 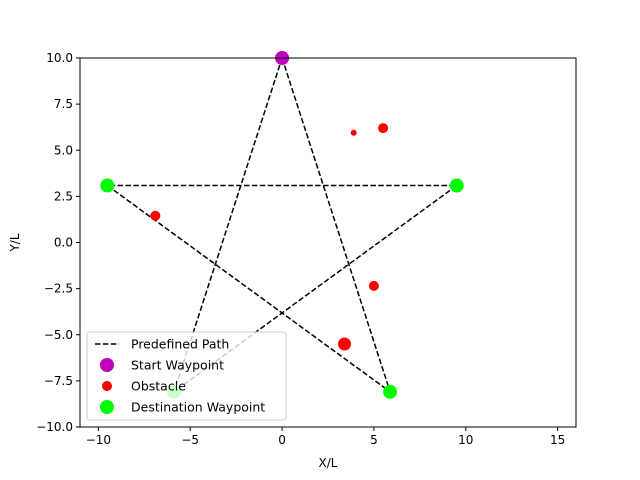 I want to click on y-axis-label: Y/L, so click(x=15, y=242).